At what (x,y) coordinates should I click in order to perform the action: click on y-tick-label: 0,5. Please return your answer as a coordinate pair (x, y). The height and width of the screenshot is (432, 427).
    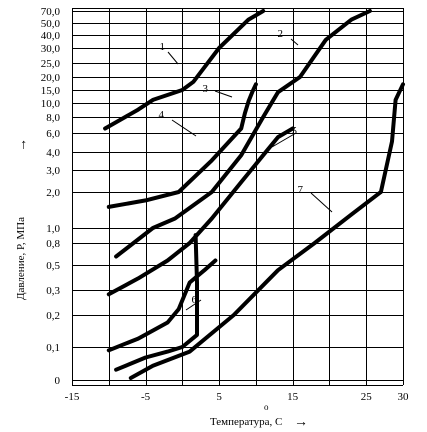
    Looking at the image, I should click on (53, 266).